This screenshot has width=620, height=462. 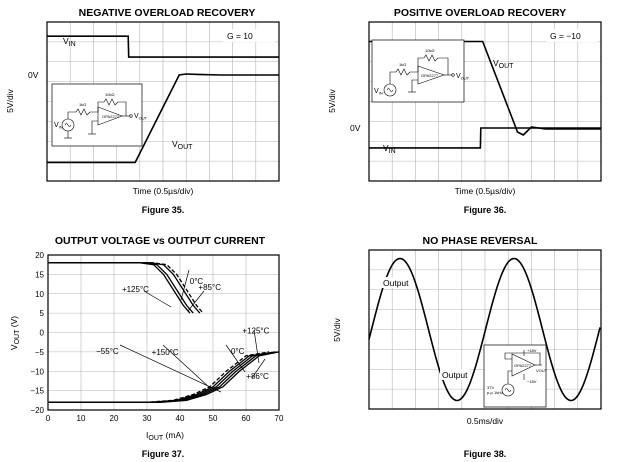 What do you see at coordinates (15, 333) in the screenshot?
I see `y-axis-label: VOUT (V)` at bounding box center [15, 333].